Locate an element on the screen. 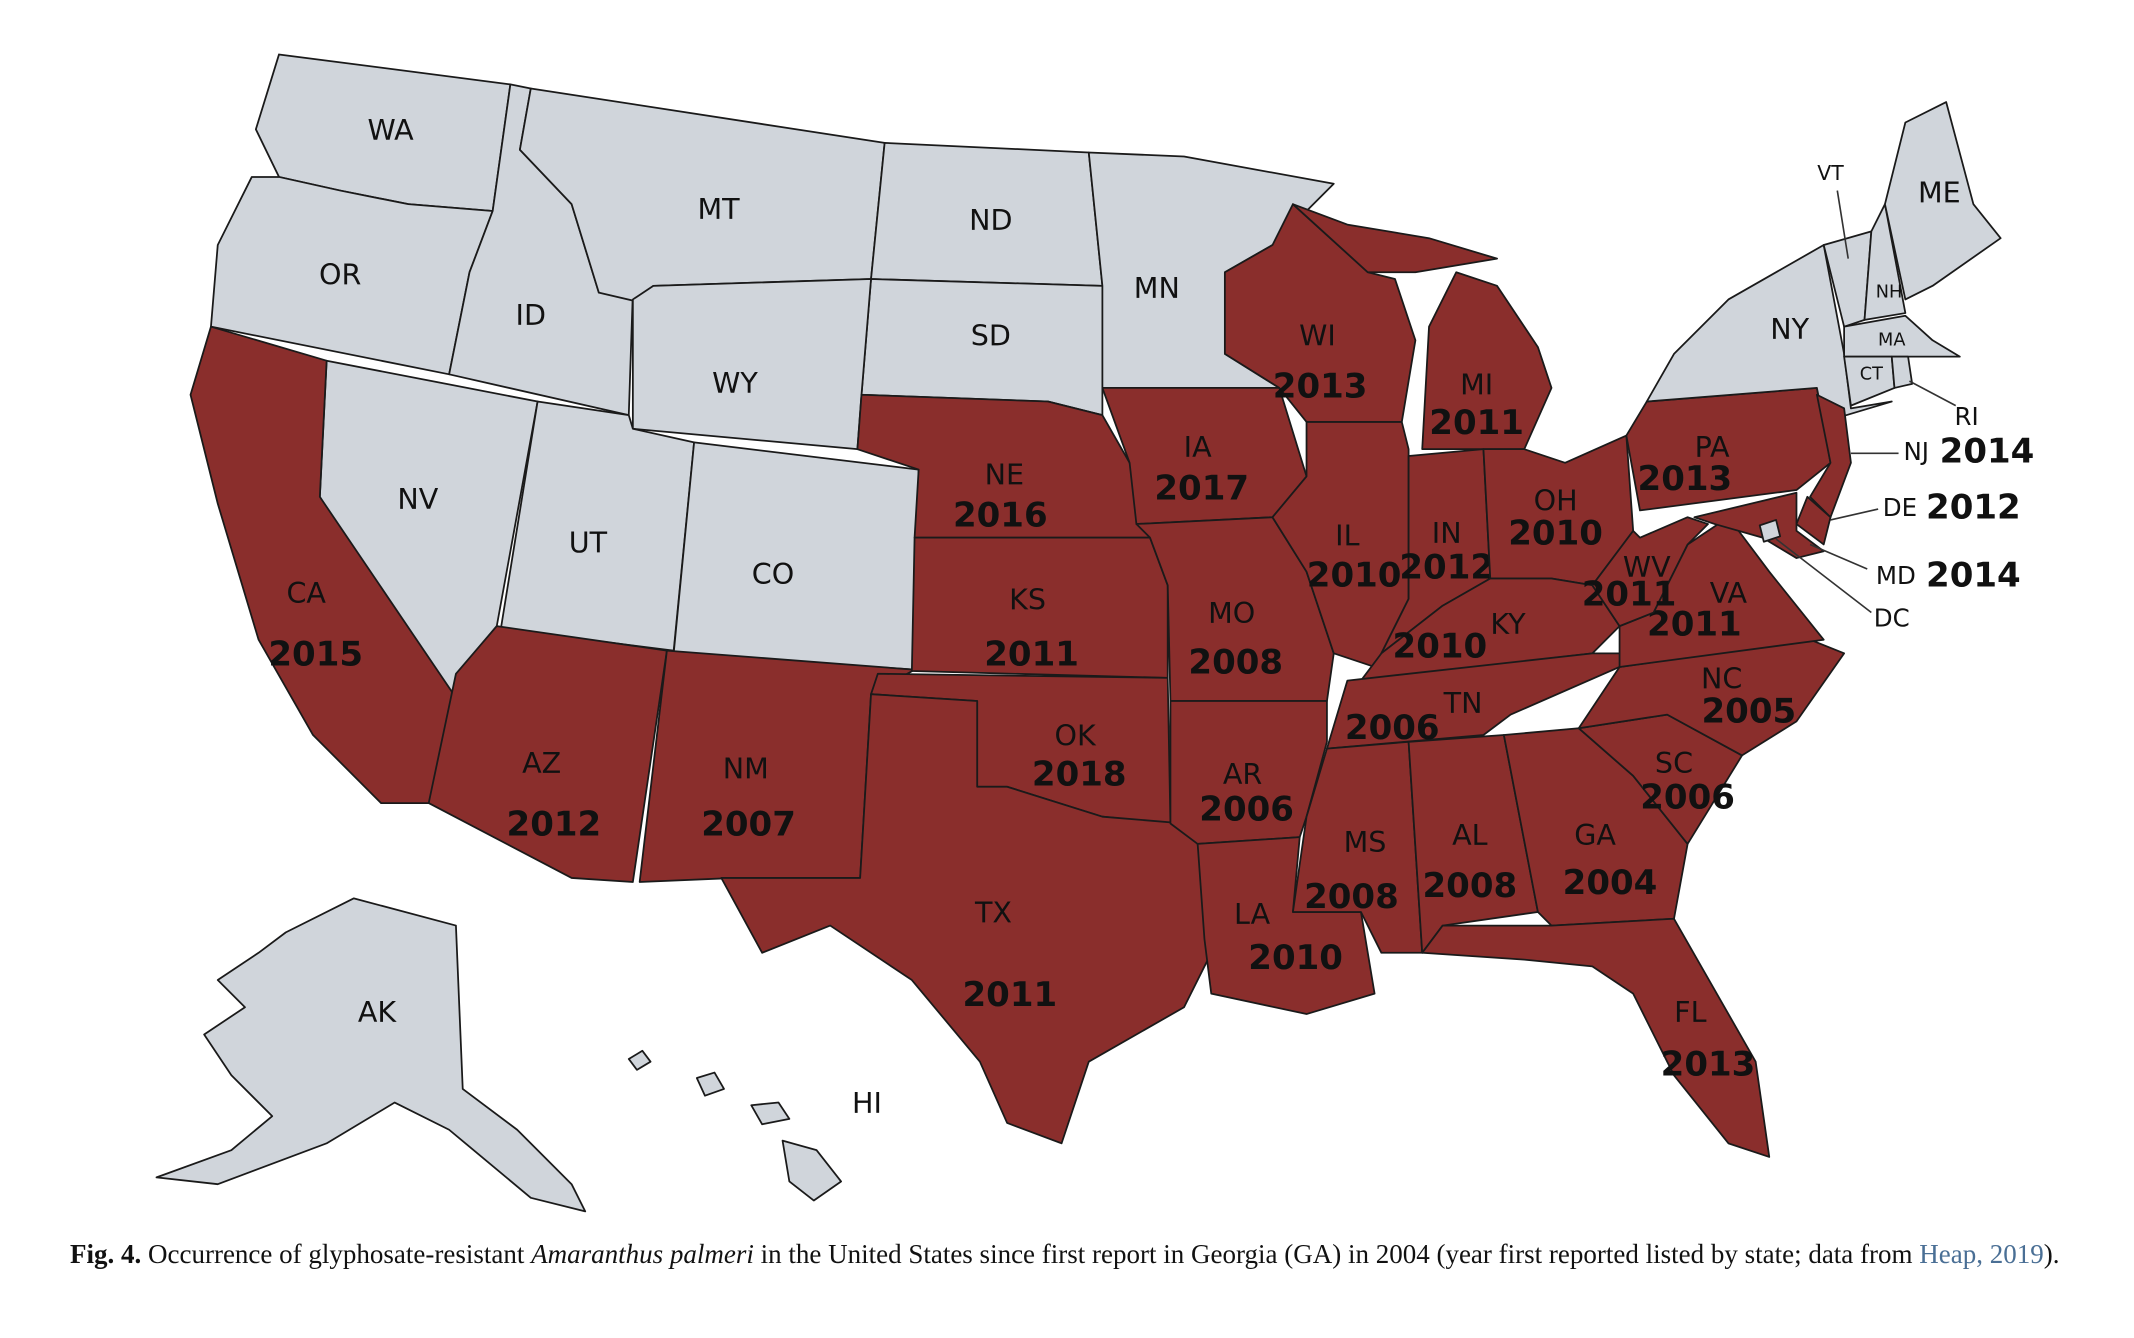 The height and width of the screenshot is (1338, 2134). year-label: 2015 is located at coordinates (315, 655).